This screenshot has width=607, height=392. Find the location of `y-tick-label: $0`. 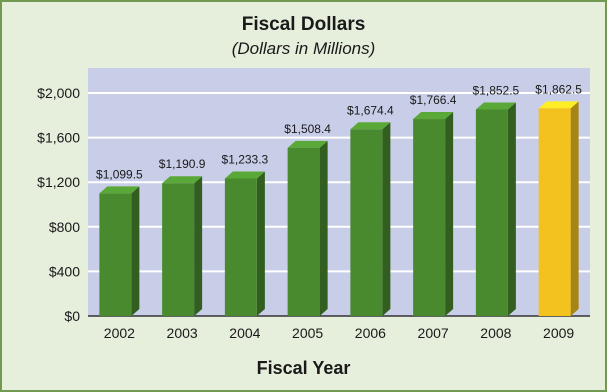

y-tick-label: $0 is located at coordinates (72, 316).